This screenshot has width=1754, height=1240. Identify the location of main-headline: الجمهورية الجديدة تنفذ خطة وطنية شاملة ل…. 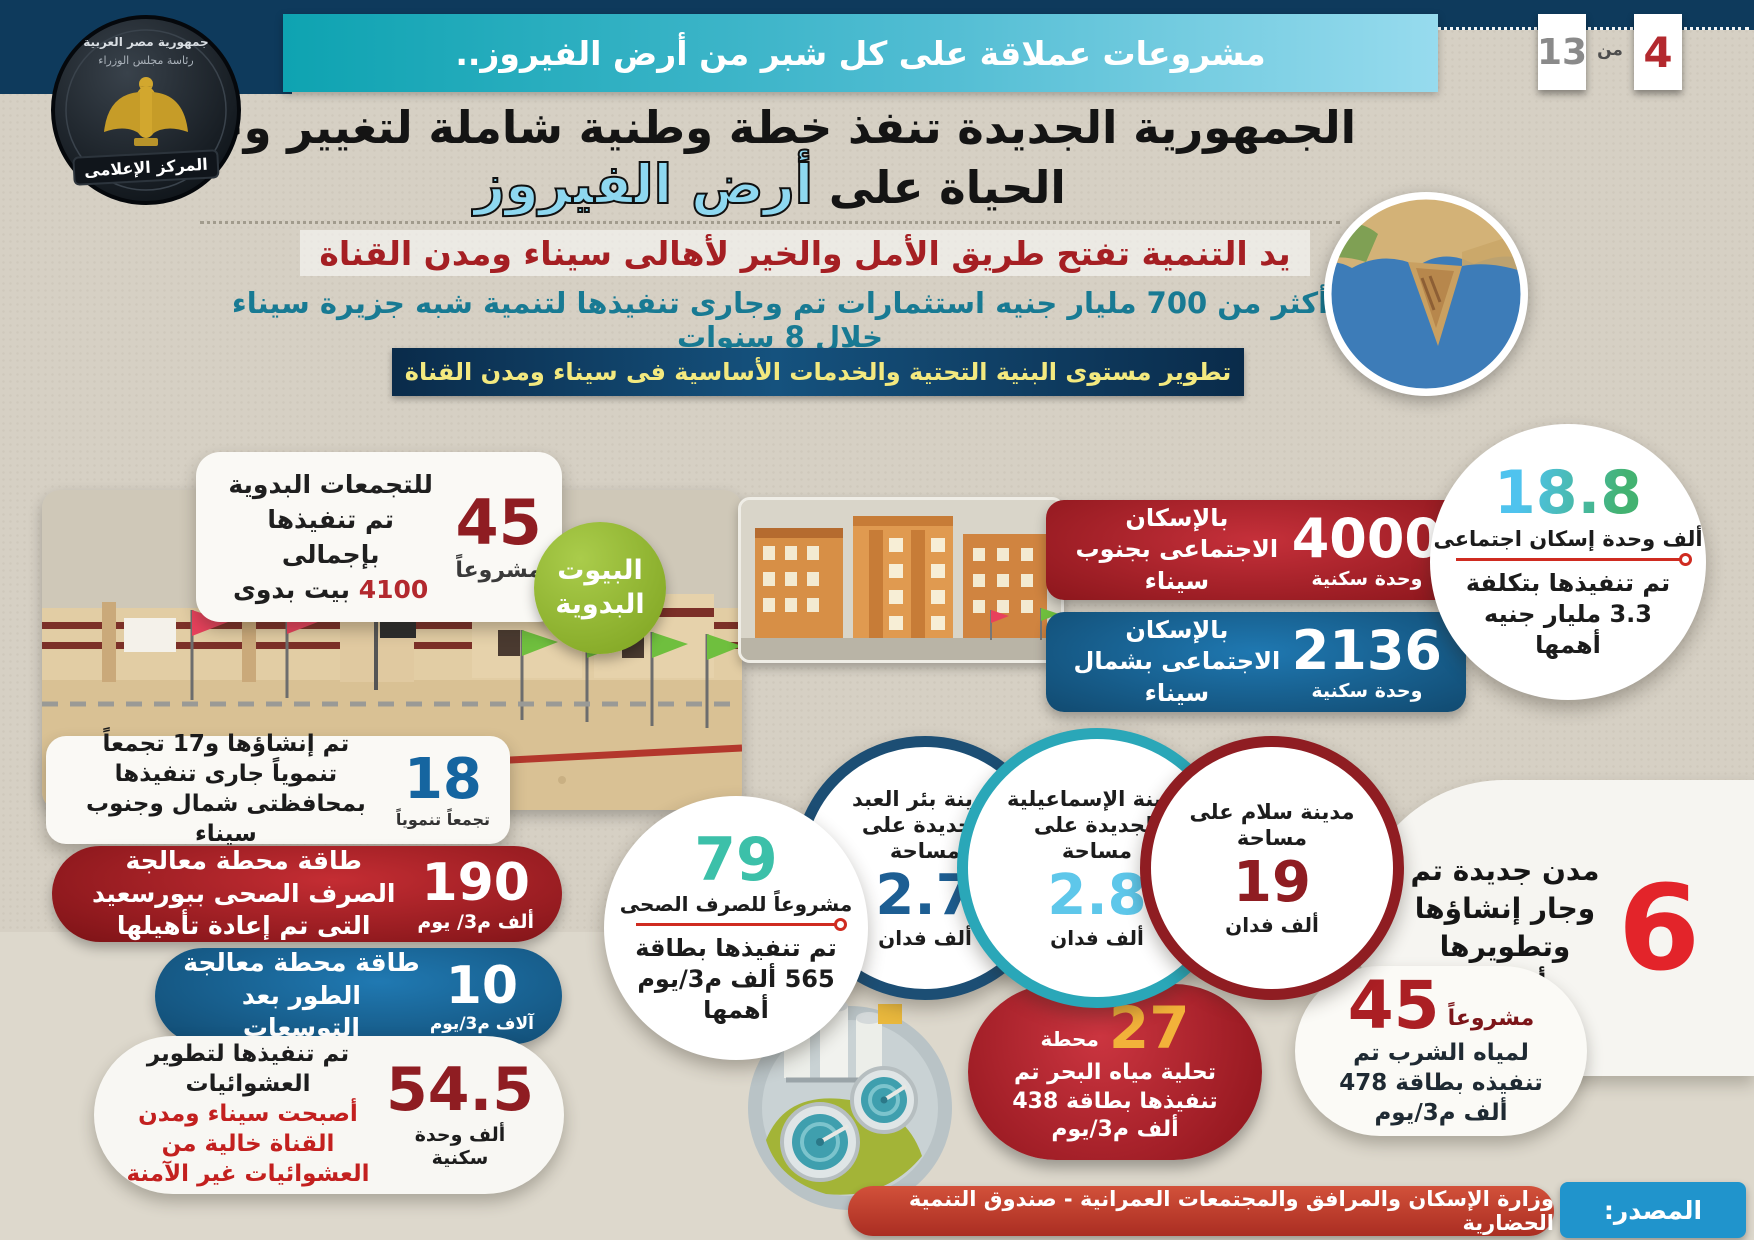
(770, 159).